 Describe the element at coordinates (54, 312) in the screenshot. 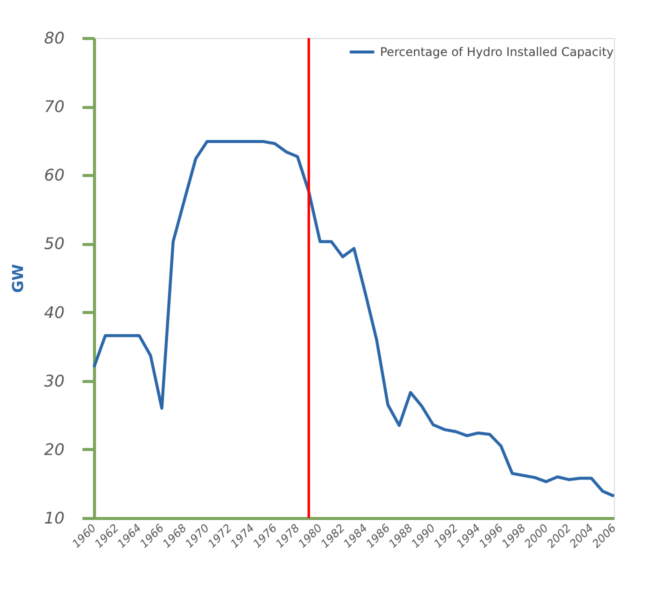

I see `y-tick-label: 40` at that location.